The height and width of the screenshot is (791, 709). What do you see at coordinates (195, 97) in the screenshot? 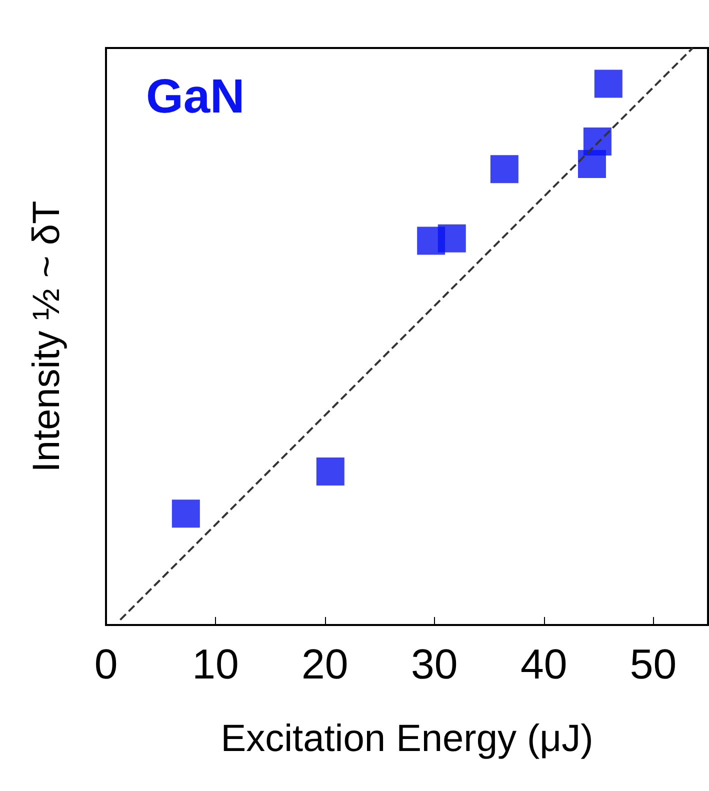
I see `annotation: GaN` at bounding box center [195, 97].